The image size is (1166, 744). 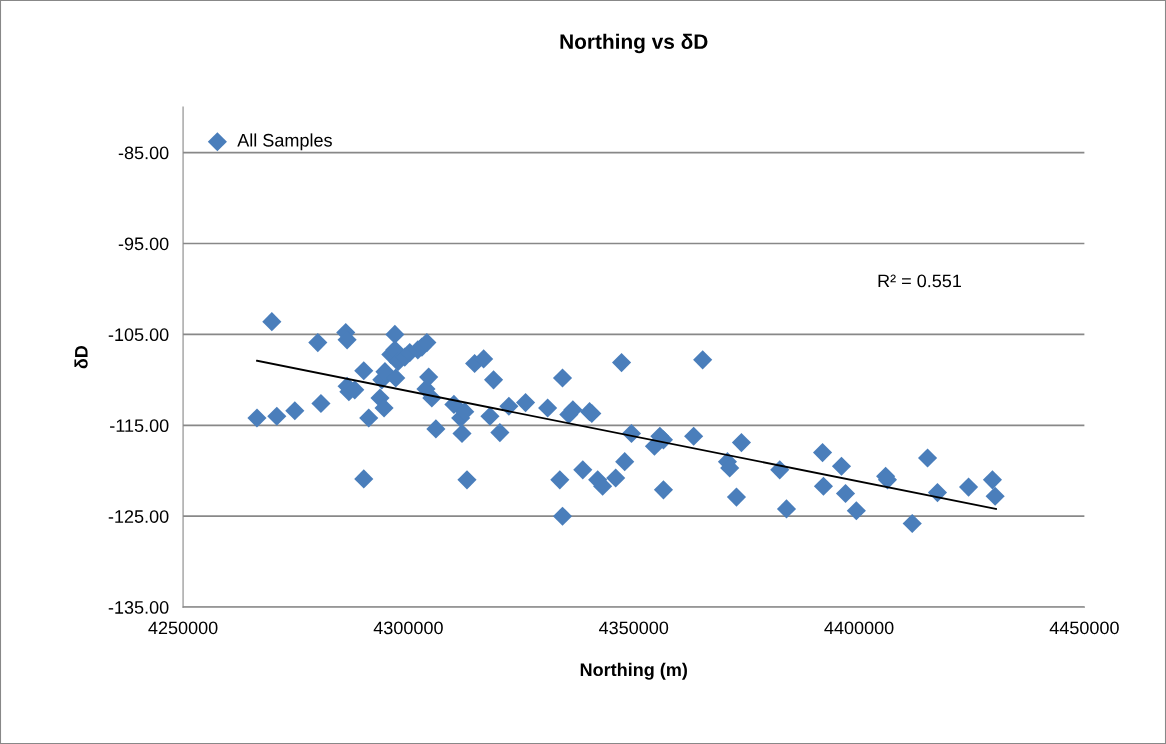 I want to click on legend-label: All Samples, so click(x=284, y=142).